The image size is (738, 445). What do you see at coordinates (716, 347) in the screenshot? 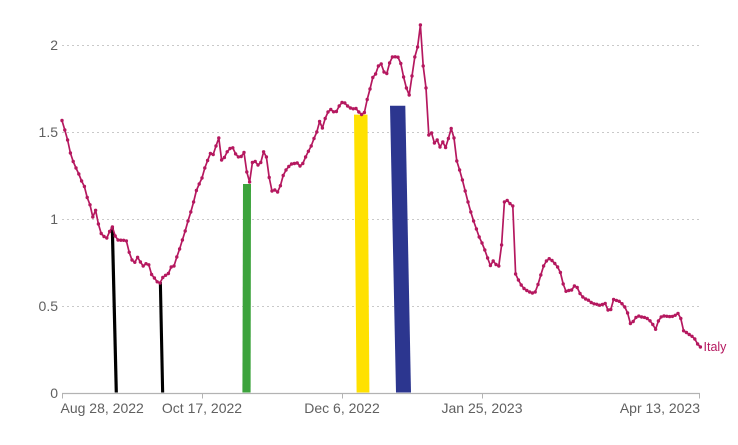
I see `svg-text: Italy` at bounding box center [716, 347].